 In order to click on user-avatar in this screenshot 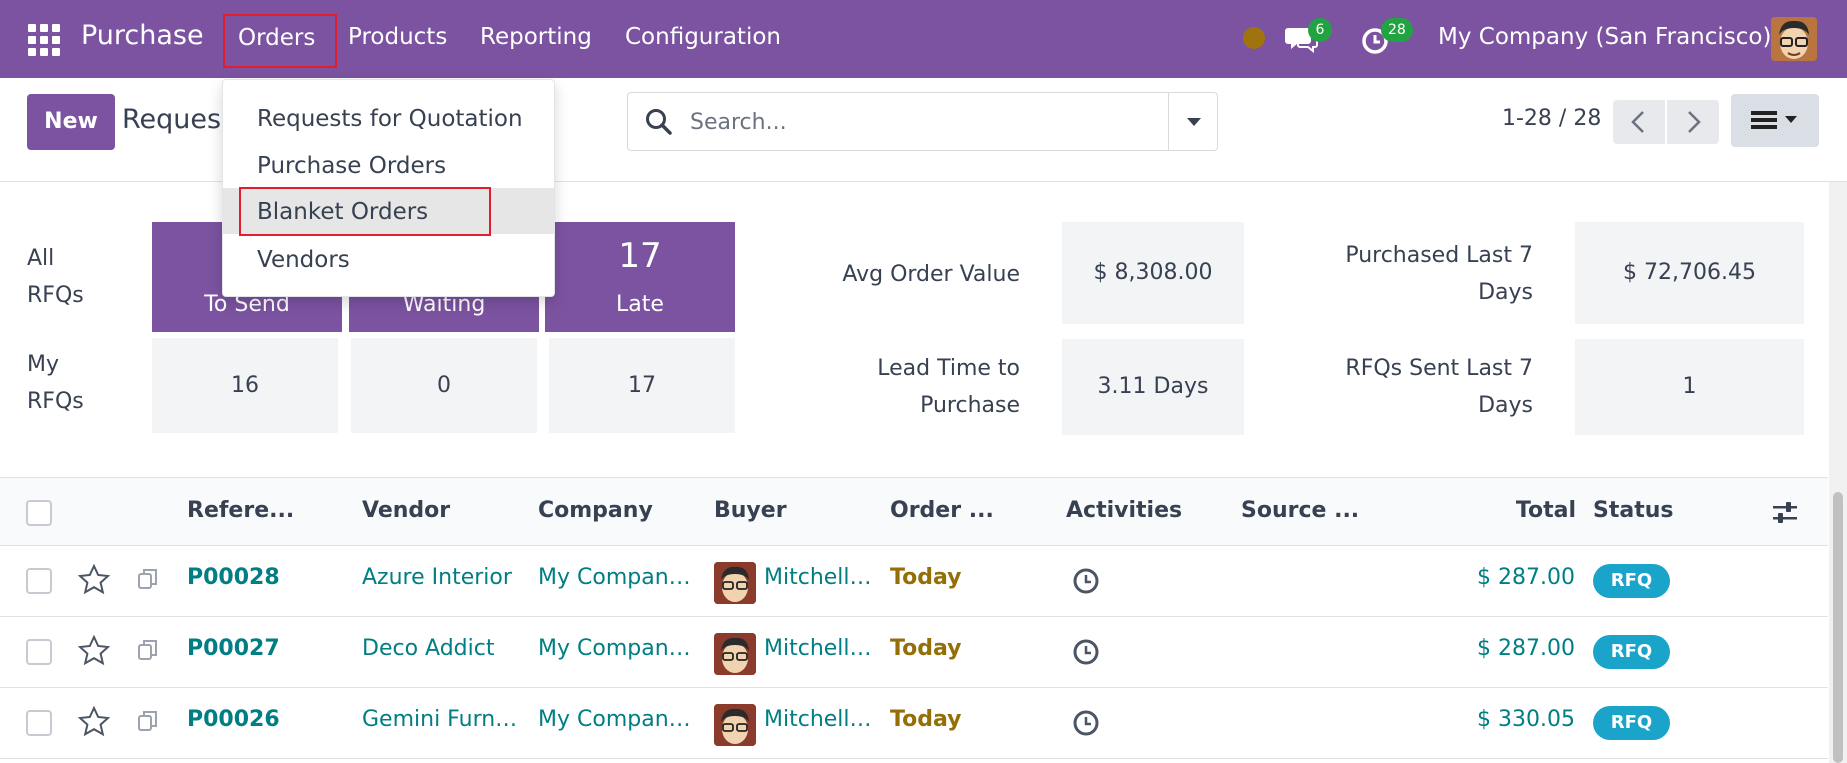, I will do `click(1794, 39)`.